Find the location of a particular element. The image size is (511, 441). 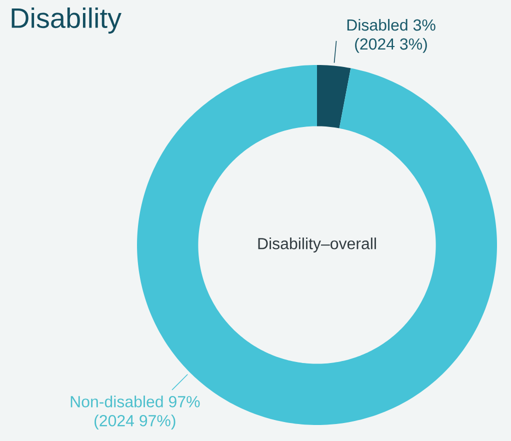

data-label: 3% is located at coordinates (424, 25).